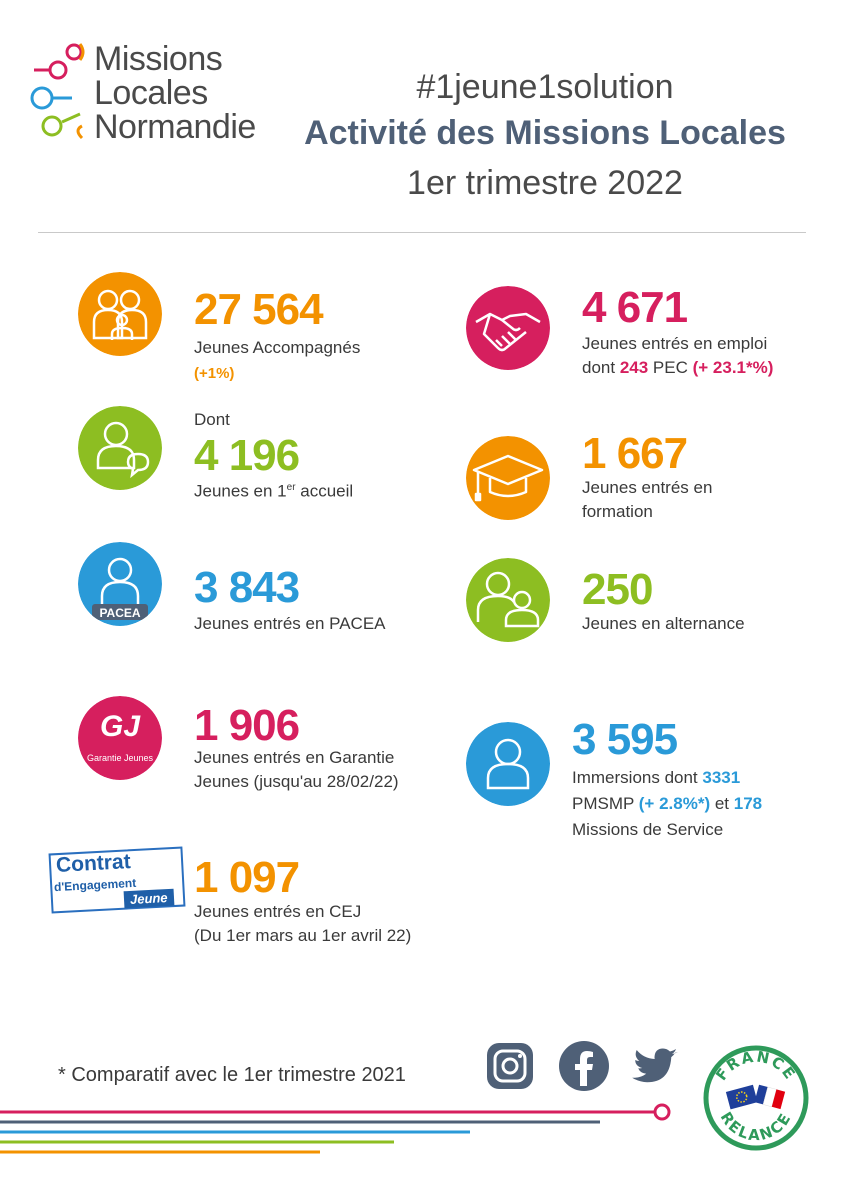 This screenshot has width=846, height=1200. What do you see at coordinates (291, 487) in the screenshot?
I see `premier-accueil-label-sup: er` at bounding box center [291, 487].